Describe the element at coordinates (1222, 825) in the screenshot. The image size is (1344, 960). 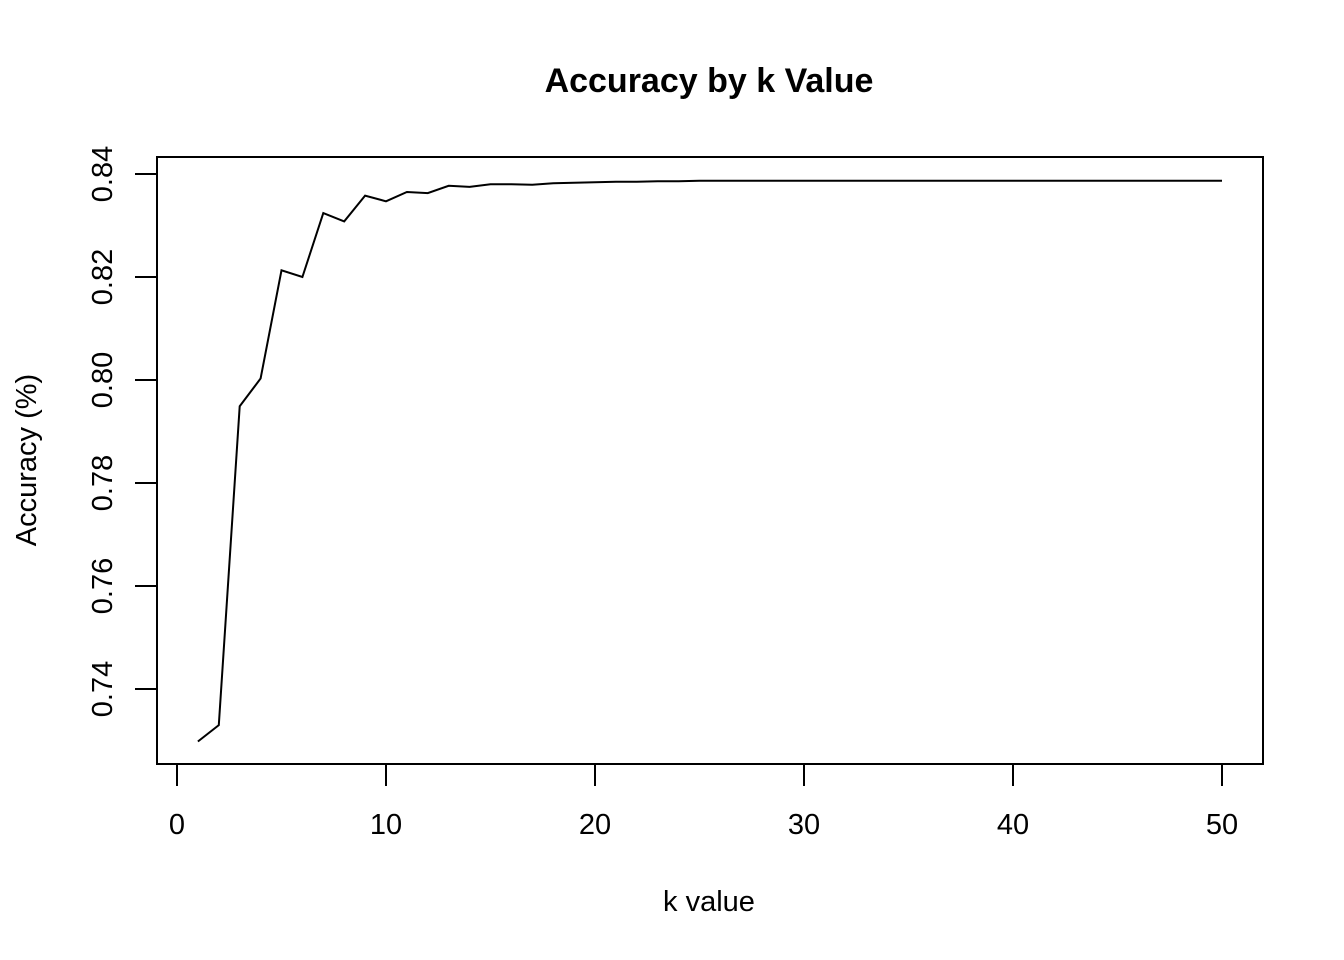
I see `x-tick-label: 50` at that location.